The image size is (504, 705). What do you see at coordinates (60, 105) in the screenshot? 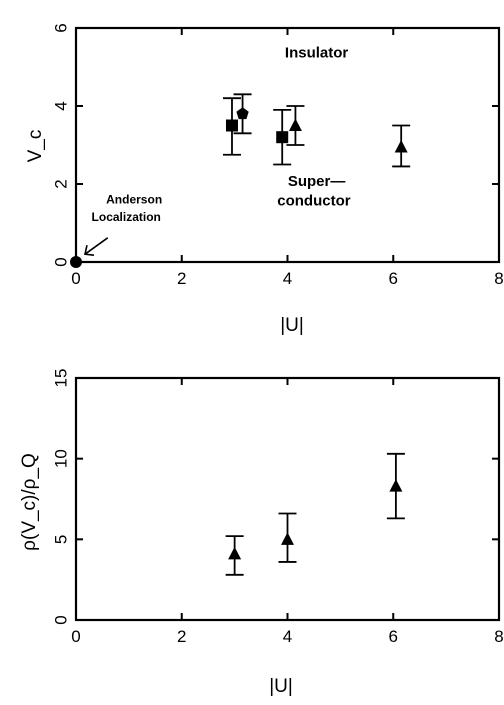
I see `y-tick-label: 4` at bounding box center [60, 105].